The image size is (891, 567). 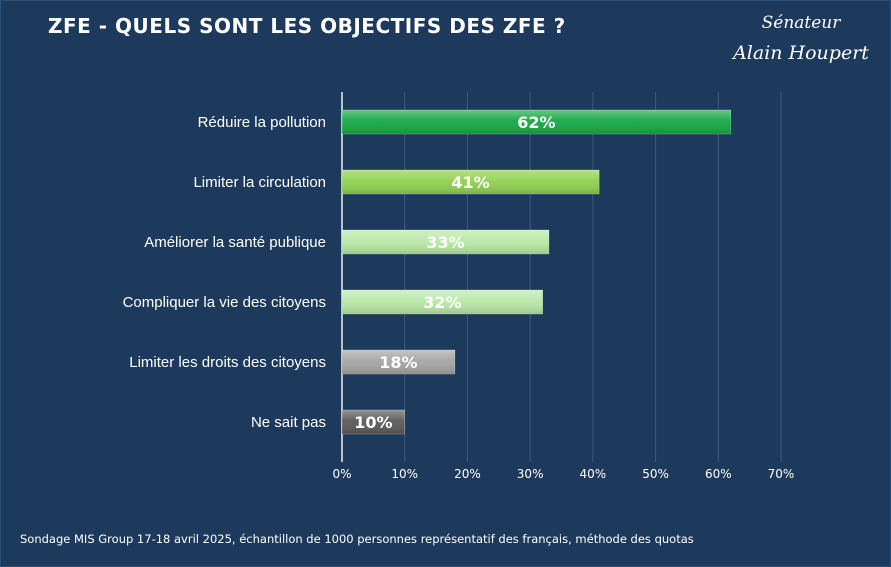 What do you see at coordinates (227, 362) in the screenshot?
I see `category-label: Limiter les droits des citoyens` at bounding box center [227, 362].